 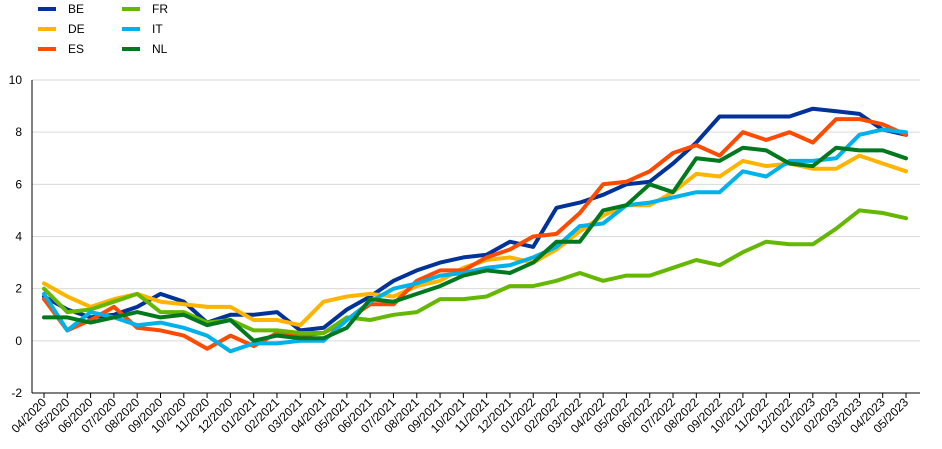 What do you see at coordinates (160, 9) in the screenshot?
I see `legend-label-fr: FR` at bounding box center [160, 9].